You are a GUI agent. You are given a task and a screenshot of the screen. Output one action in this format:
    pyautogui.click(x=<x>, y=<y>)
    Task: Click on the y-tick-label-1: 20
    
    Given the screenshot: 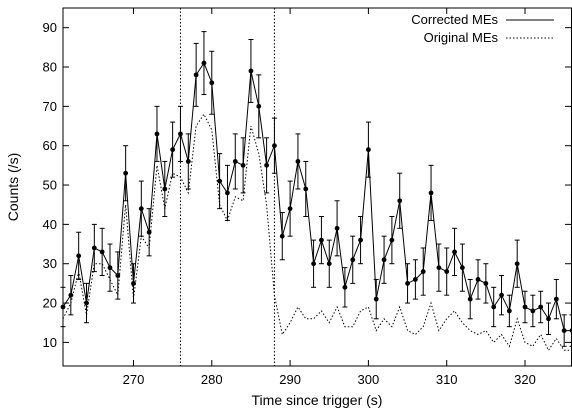 What is the action you would take?
    pyautogui.click(x=50, y=303)
    